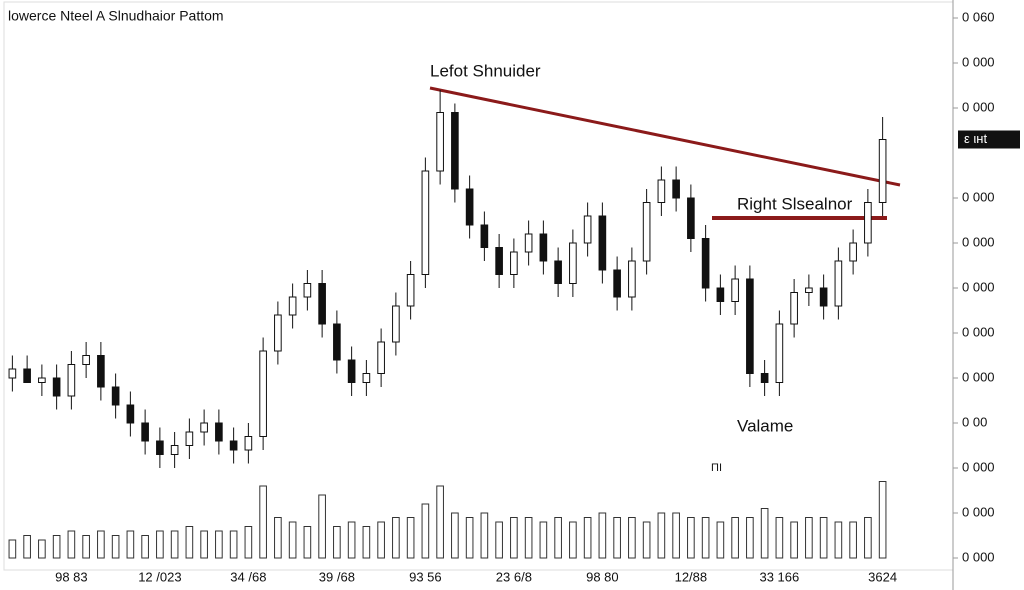 Image resolution: width=1024 pixels, height=590 pixels. What do you see at coordinates (337, 576) in the screenshot?
I see `x-tick-label: 39 /68` at bounding box center [337, 576].